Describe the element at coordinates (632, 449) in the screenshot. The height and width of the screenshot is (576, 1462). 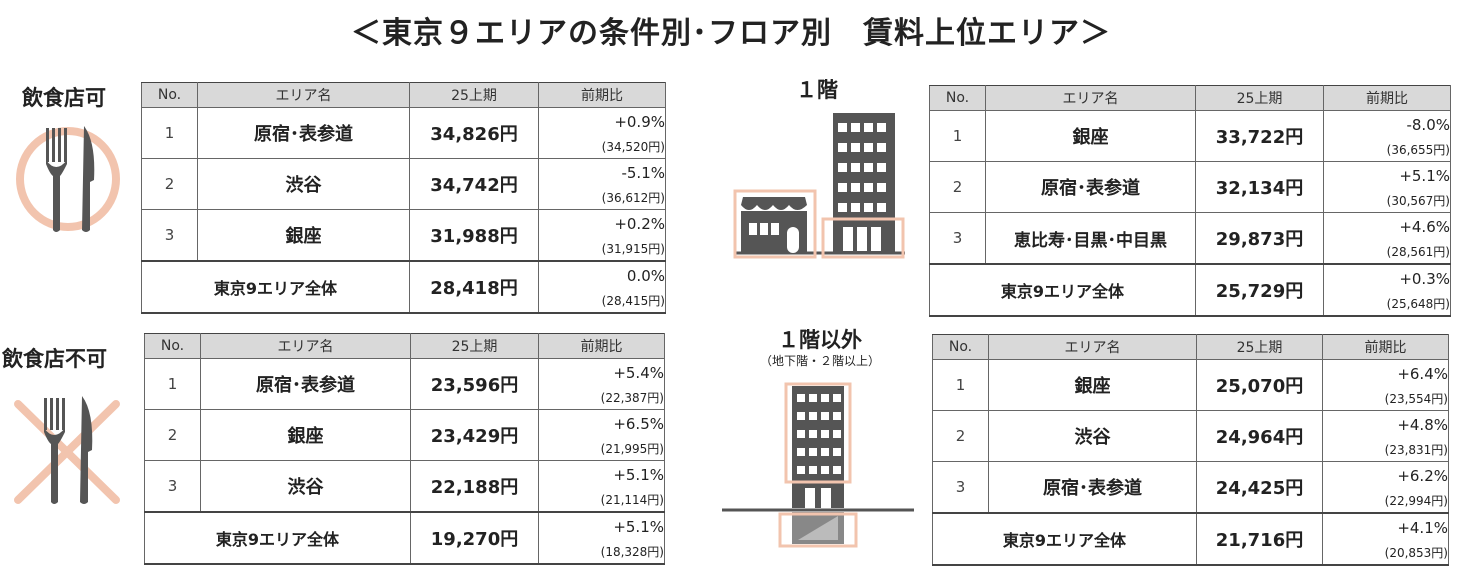
I see `previous-rent: (21,995円)` at that location.